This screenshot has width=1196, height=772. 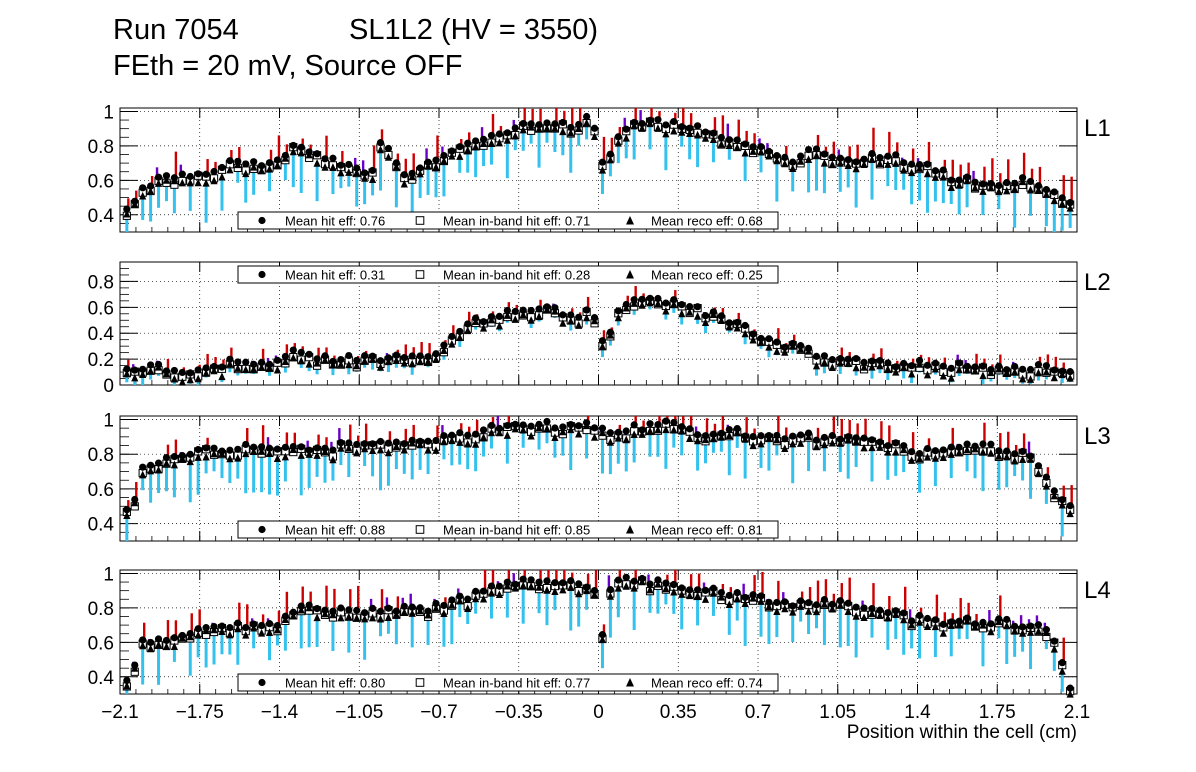 I want to click on y-tick-label: 0.2, so click(x=101, y=360).